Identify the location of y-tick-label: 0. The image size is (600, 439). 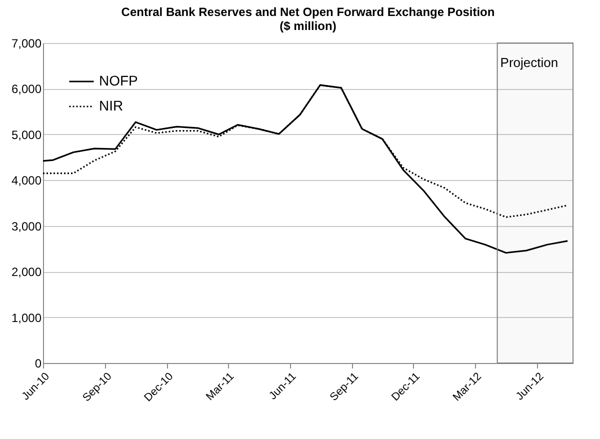
(38, 363).